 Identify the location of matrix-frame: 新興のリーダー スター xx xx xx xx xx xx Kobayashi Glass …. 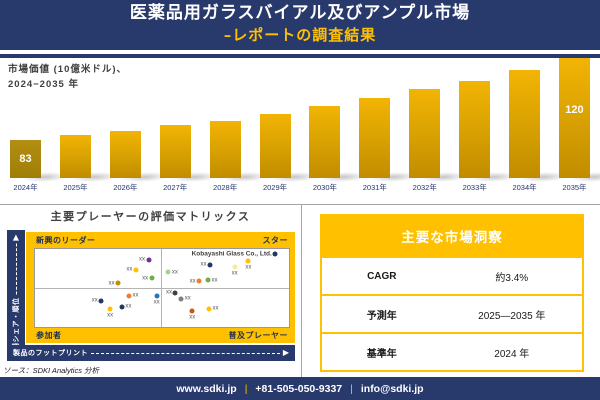
(160, 287).